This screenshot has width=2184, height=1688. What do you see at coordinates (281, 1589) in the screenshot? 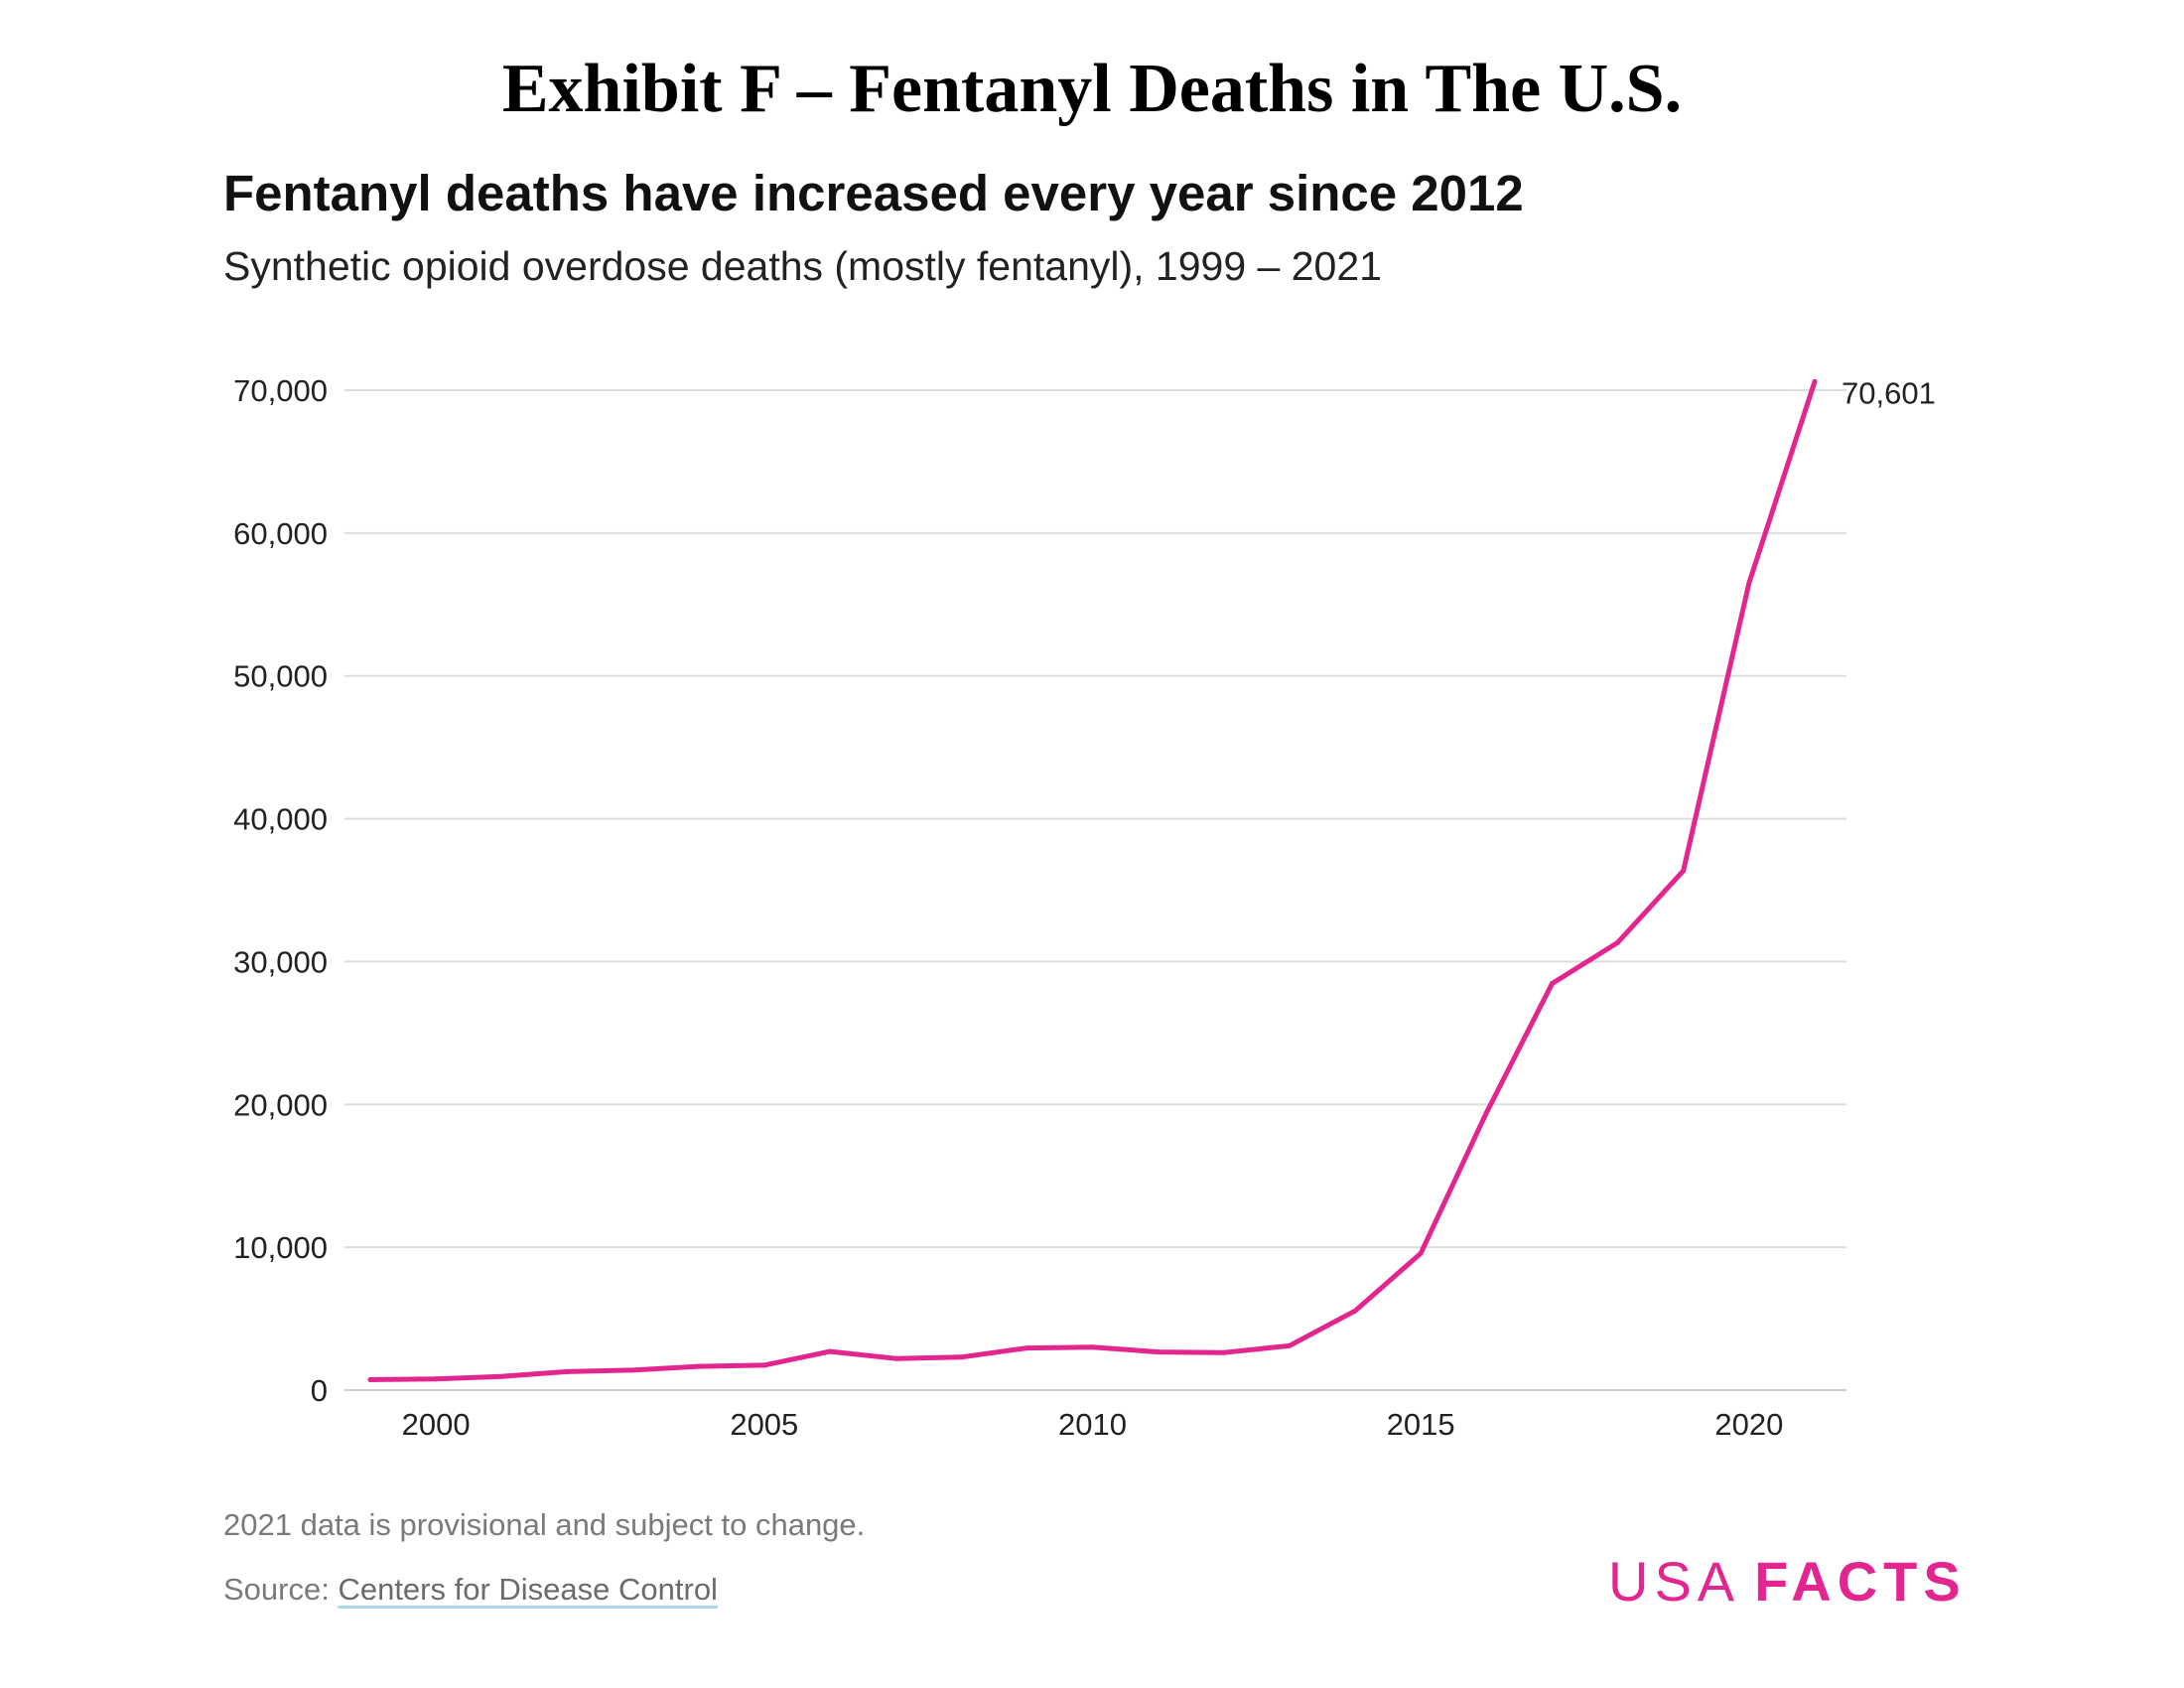
I see `source-prefix: Source:` at bounding box center [281, 1589].